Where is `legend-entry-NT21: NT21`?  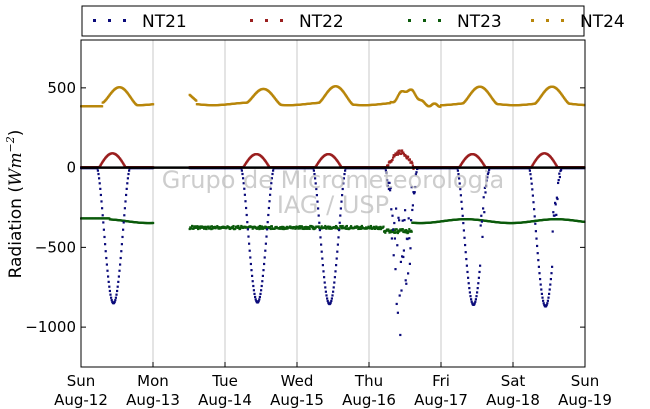 legend-entry-NT21: NT21 is located at coordinates (140, 22).